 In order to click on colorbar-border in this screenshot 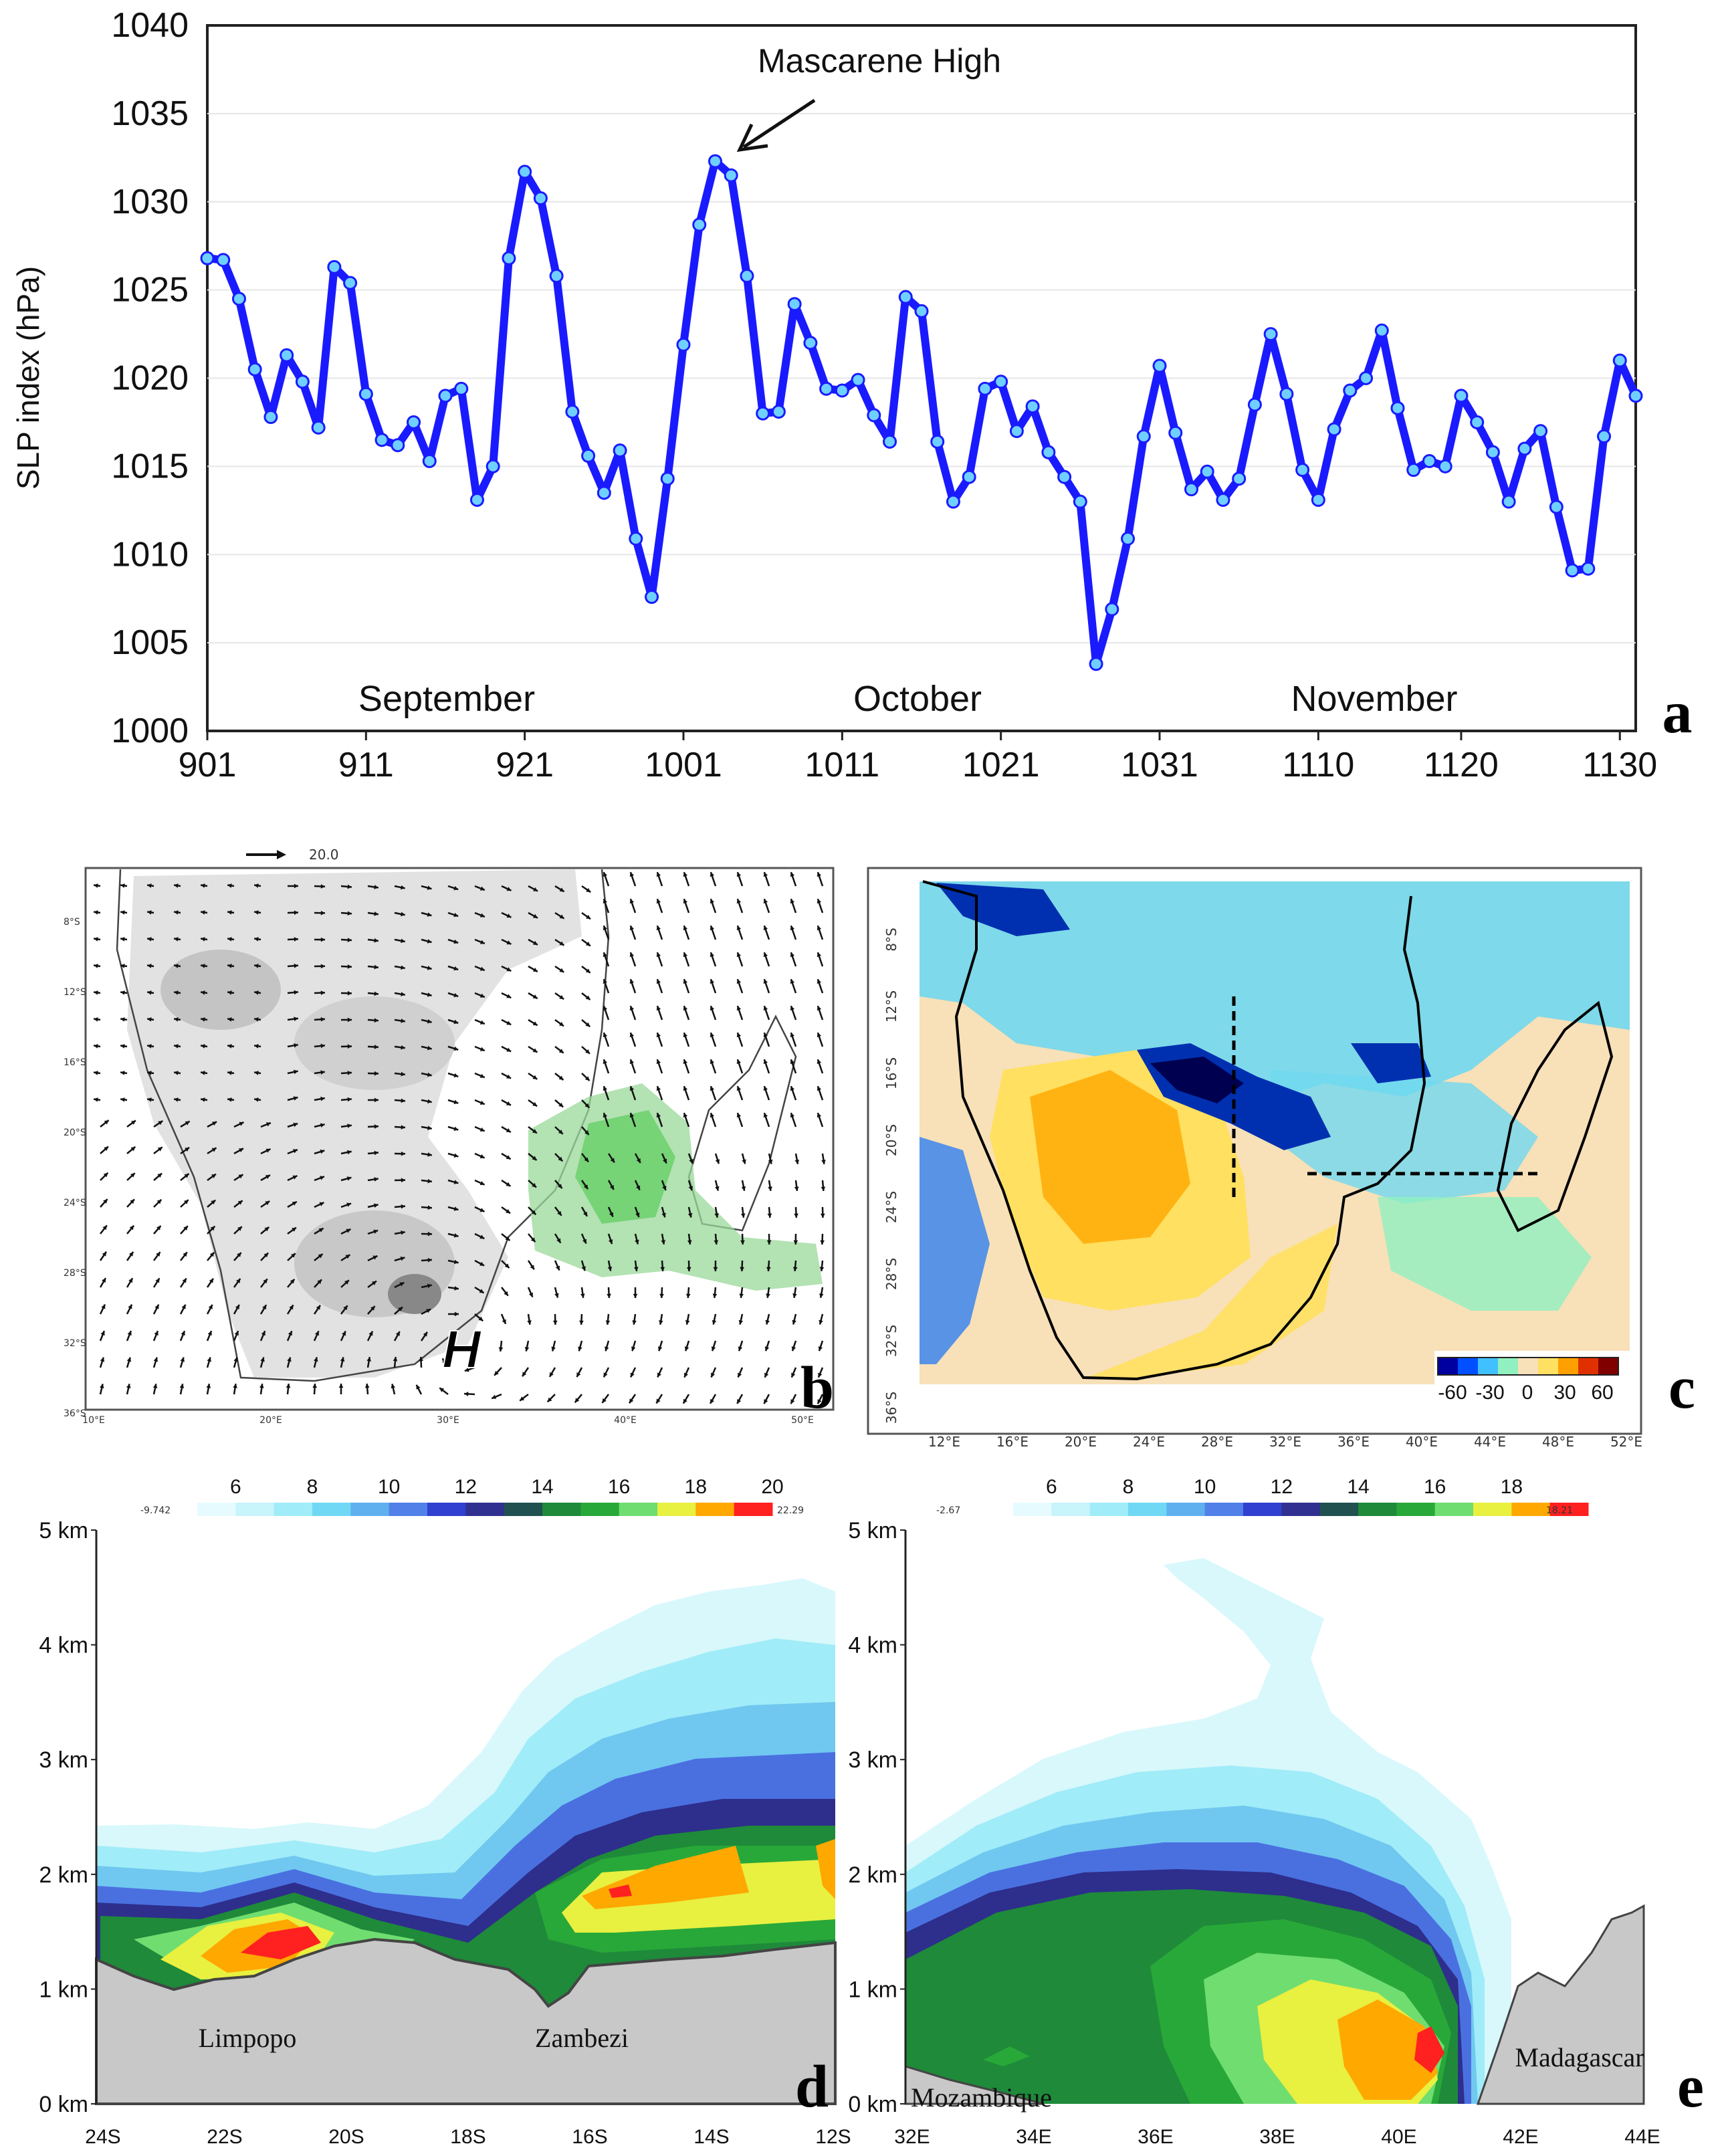, I will do `click(1528, 1367)`.